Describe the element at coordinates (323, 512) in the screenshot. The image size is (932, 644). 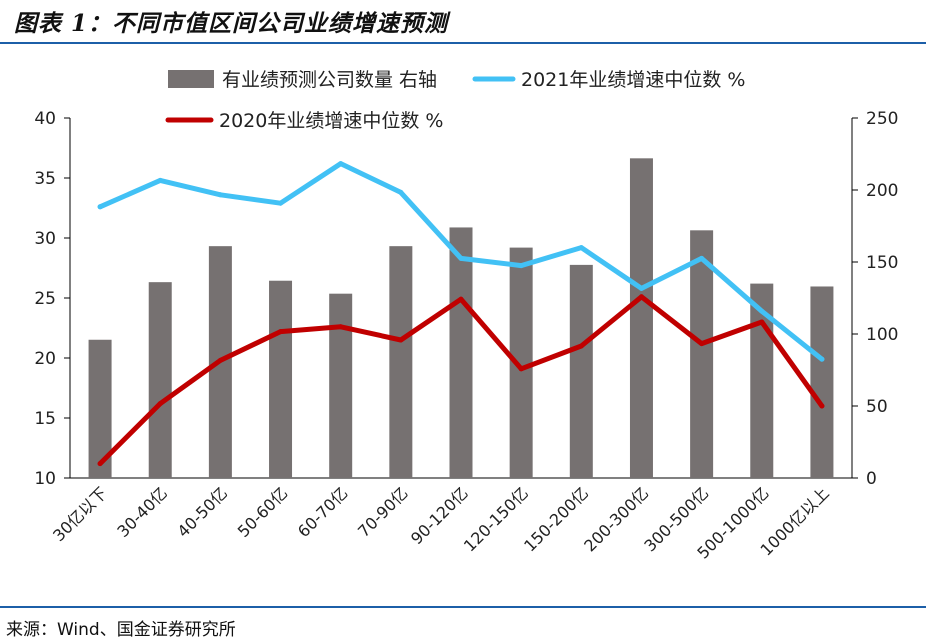
I see `x-tick-label: 60-70亿` at that location.